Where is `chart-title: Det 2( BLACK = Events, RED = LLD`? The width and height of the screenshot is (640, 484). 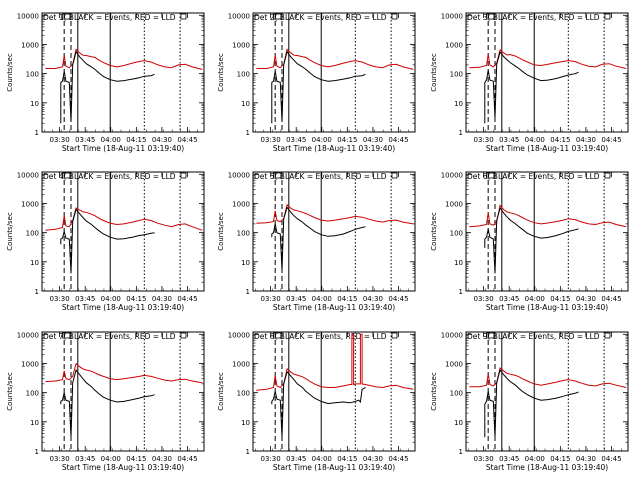
chart-title: Det 2( BLACK = Events, RED = LLD is located at coordinates (320, 17).